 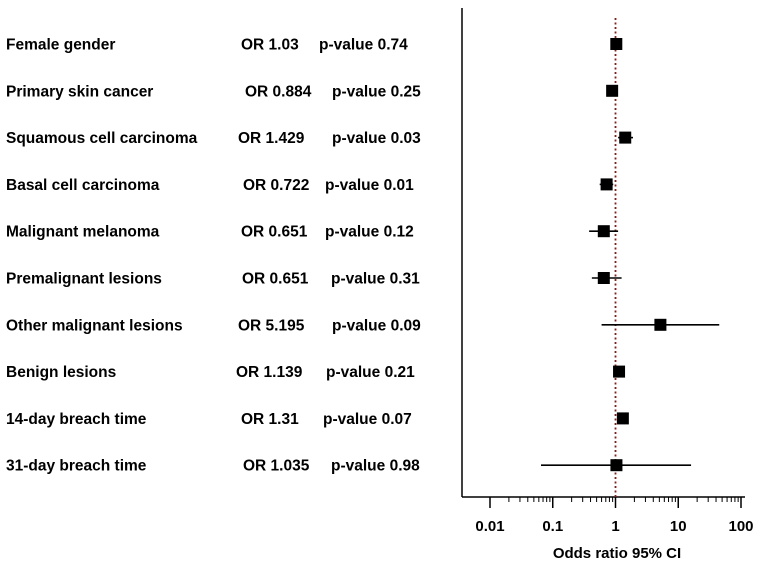 What do you see at coordinates (376, 91) in the screenshot?
I see `row-p-value: p-value 0.25` at bounding box center [376, 91].